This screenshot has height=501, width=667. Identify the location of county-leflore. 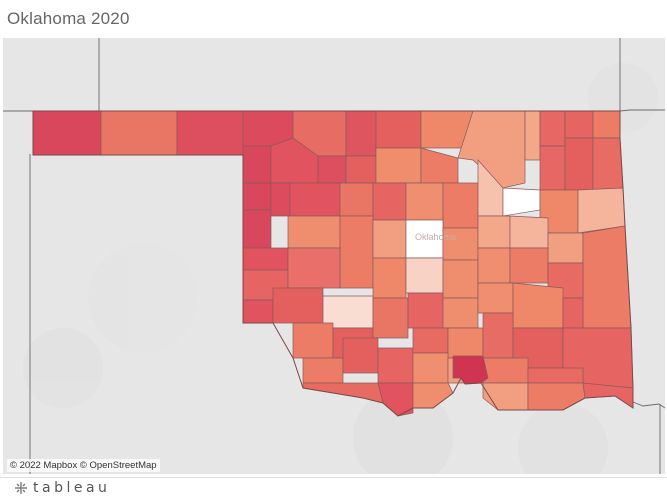
(607, 277).